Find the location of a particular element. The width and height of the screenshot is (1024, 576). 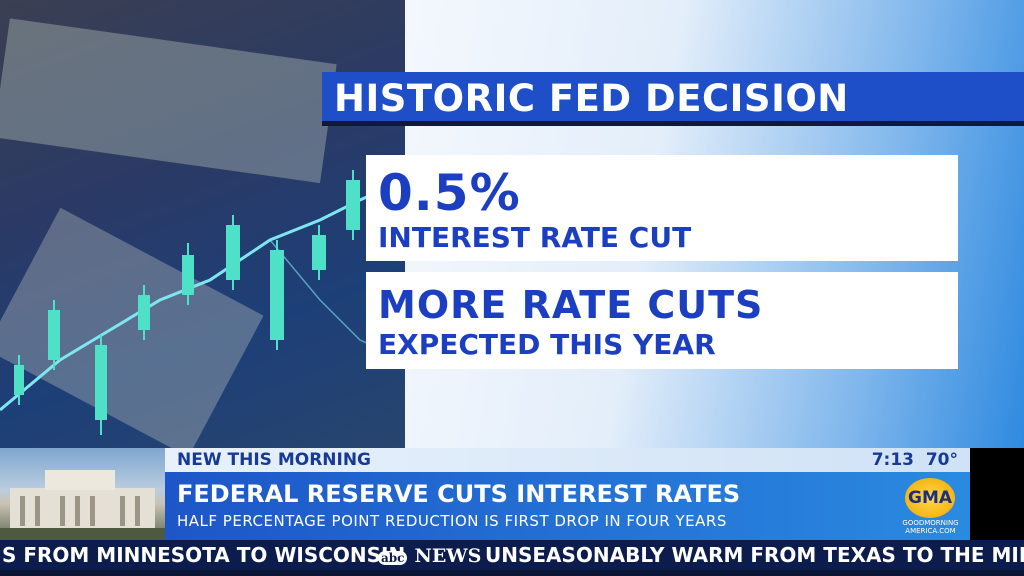

federal-reserve-image is located at coordinates (82, 494).